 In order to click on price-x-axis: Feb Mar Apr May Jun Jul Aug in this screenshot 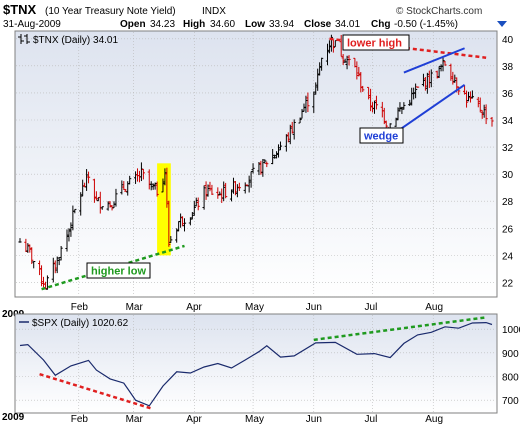, I will do `click(257, 307)`.